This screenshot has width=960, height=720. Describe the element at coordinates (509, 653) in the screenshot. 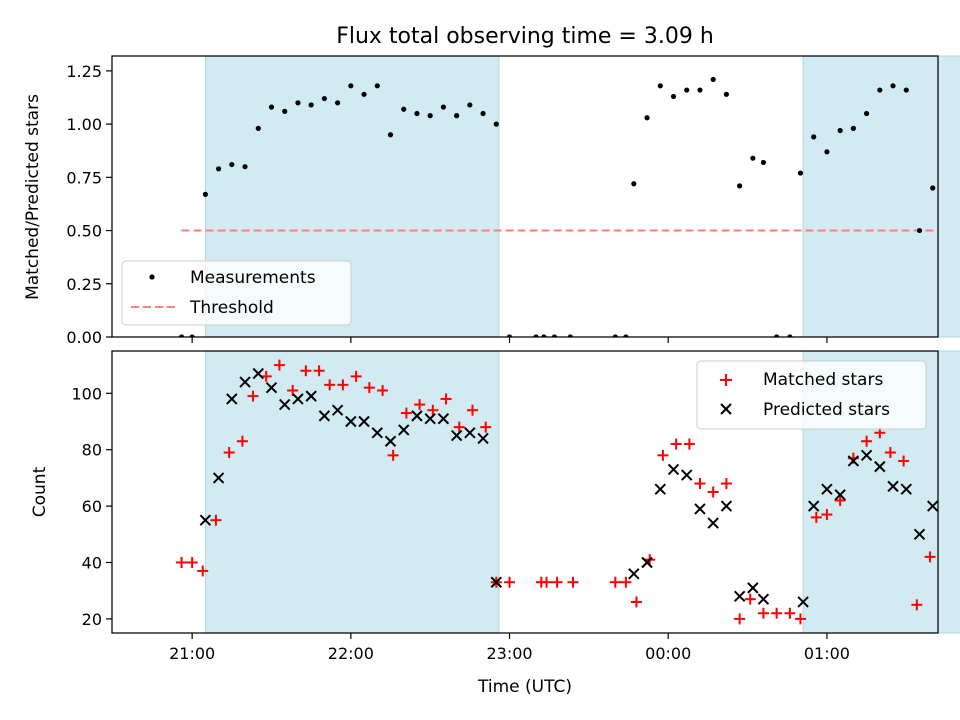

I see `x-tick-label: 23:00` at that location.